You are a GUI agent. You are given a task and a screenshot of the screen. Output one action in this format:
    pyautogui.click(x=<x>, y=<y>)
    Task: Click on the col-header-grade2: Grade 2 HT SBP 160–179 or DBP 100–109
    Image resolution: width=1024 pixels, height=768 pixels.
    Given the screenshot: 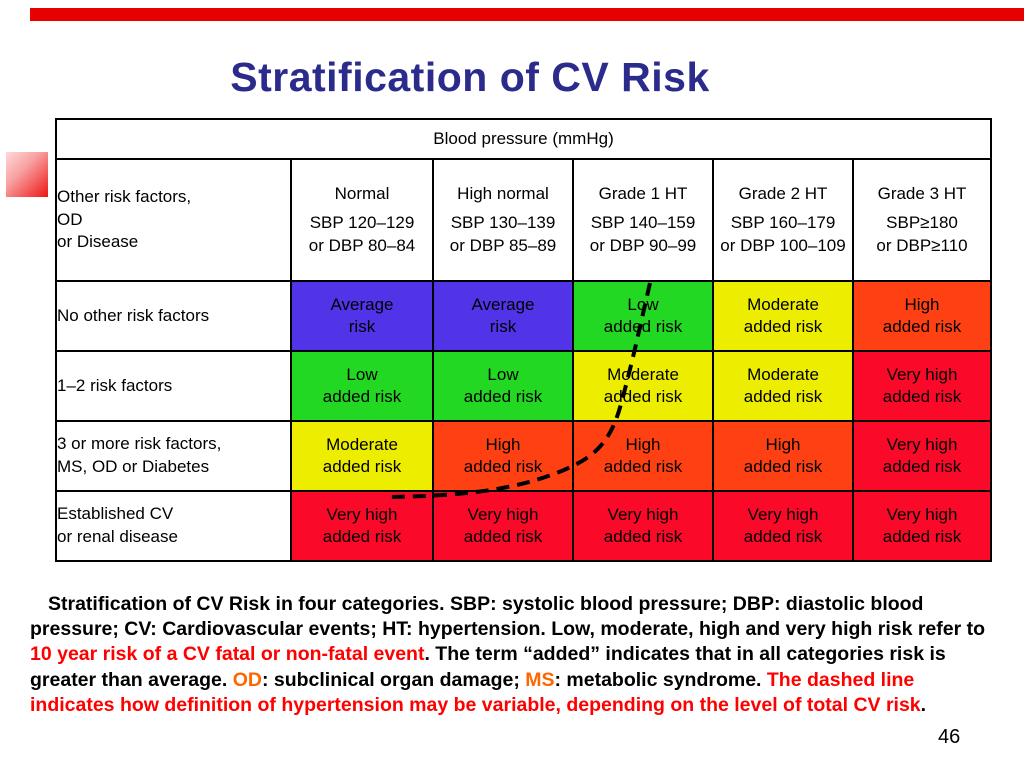 What is the action you would take?
    pyautogui.click(x=783, y=220)
    